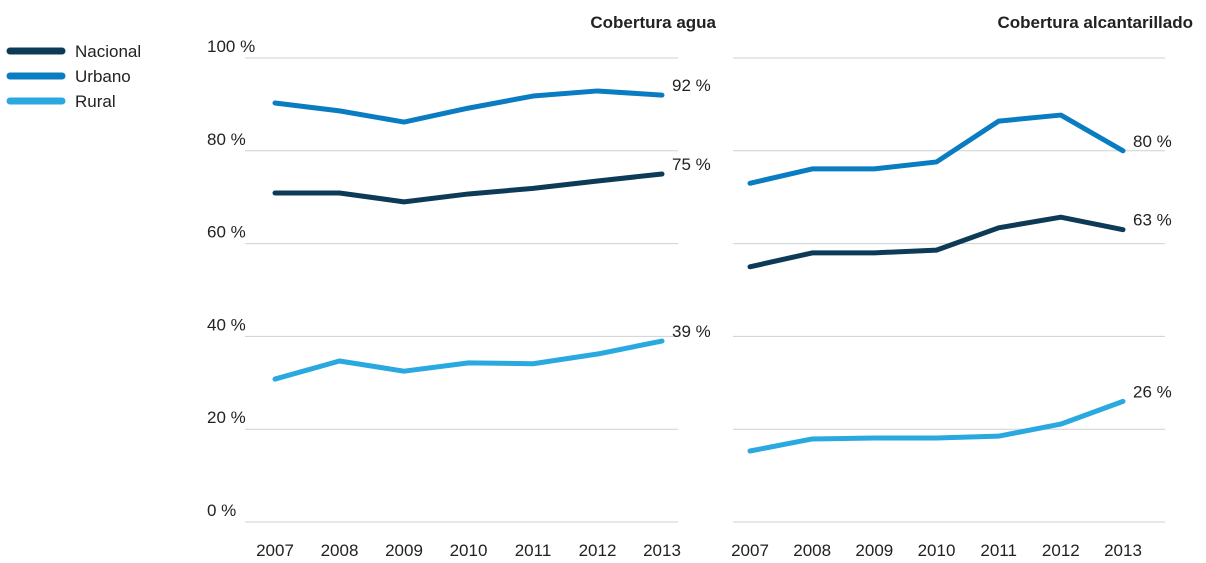 This screenshot has height=563, width=1206. I want to click on legend-label: Rural, so click(95, 101).